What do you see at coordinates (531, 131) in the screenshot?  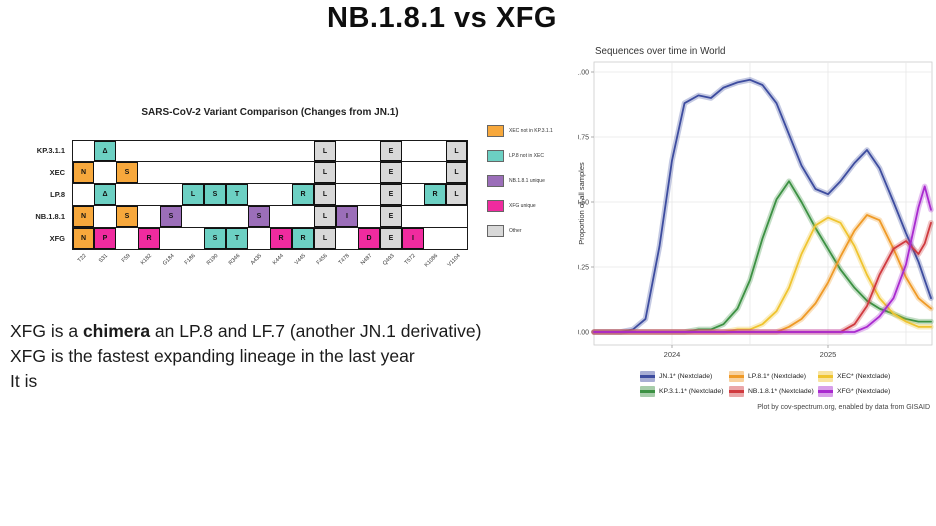 I see `heatmap-legend-label: XEC not in KP.3.1.1` at bounding box center [531, 131].